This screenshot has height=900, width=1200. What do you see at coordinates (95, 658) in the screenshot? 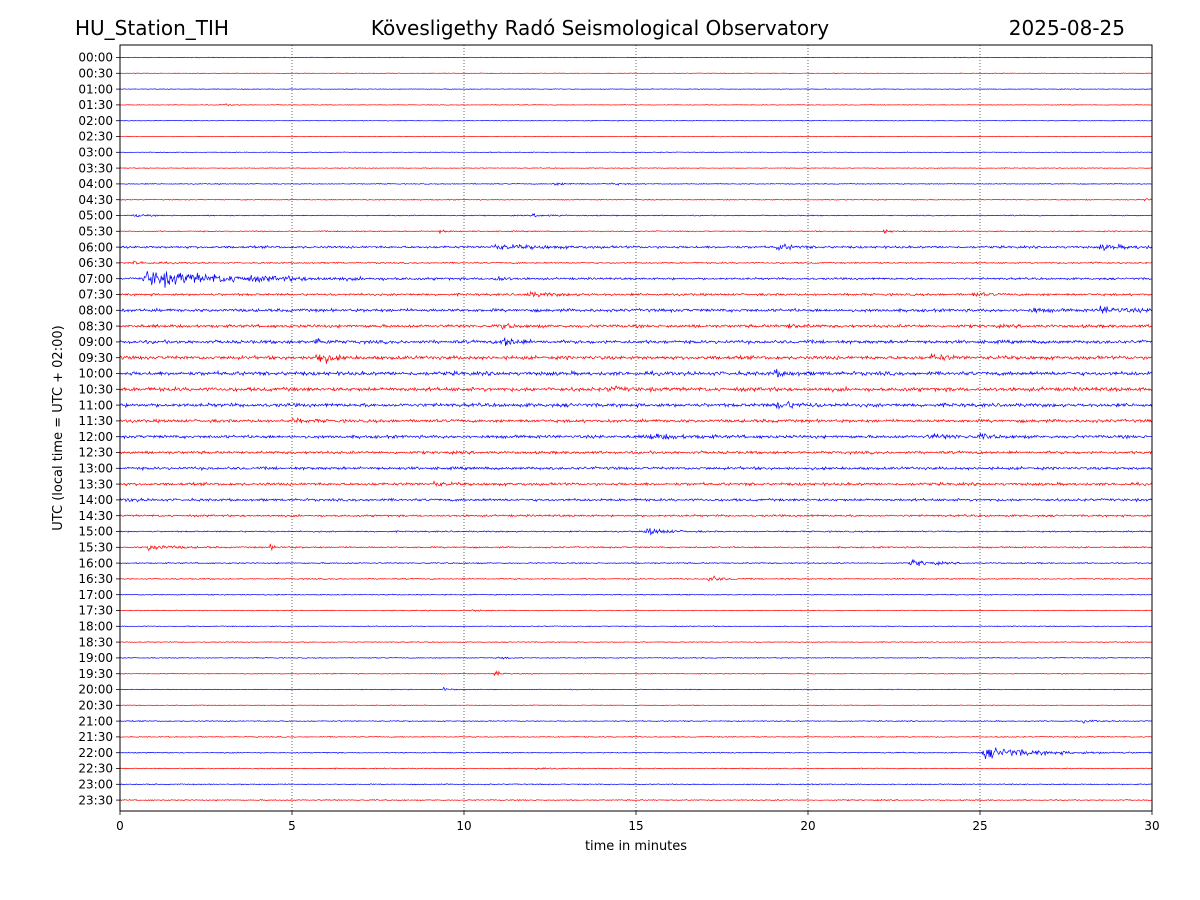
I see `y-tick-label-1900: 19:00` at bounding box center [95, 658].